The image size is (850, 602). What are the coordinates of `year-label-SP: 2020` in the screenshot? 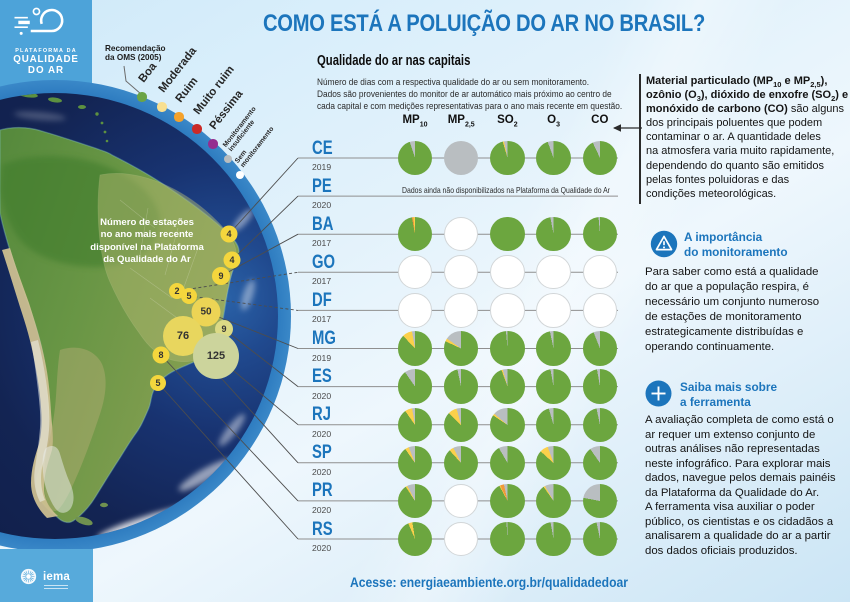 It's located at (322, 471).